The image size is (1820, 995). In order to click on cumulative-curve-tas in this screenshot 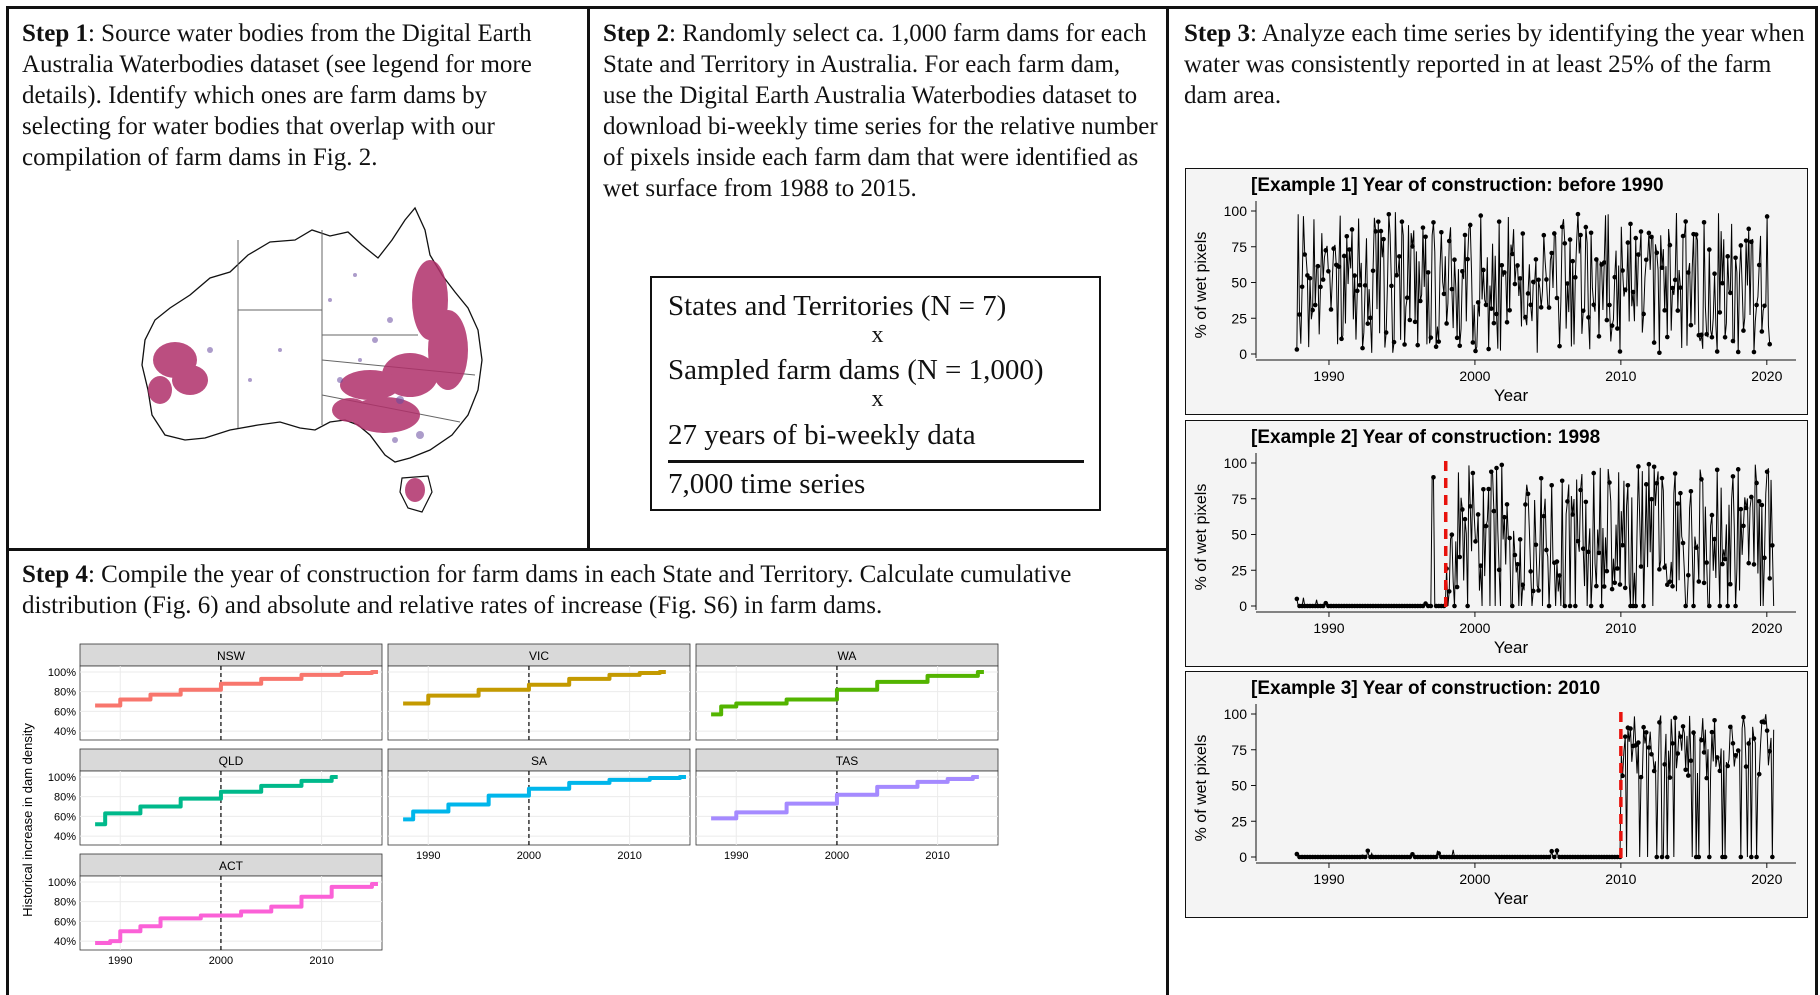, I will do `click(845, 797)`.